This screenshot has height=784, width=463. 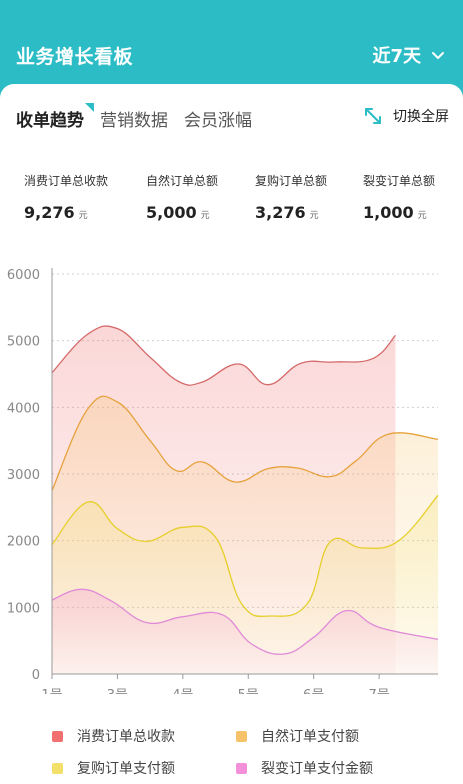 I want to click on date-range-label: 近7天, so click(x=396, y=55).